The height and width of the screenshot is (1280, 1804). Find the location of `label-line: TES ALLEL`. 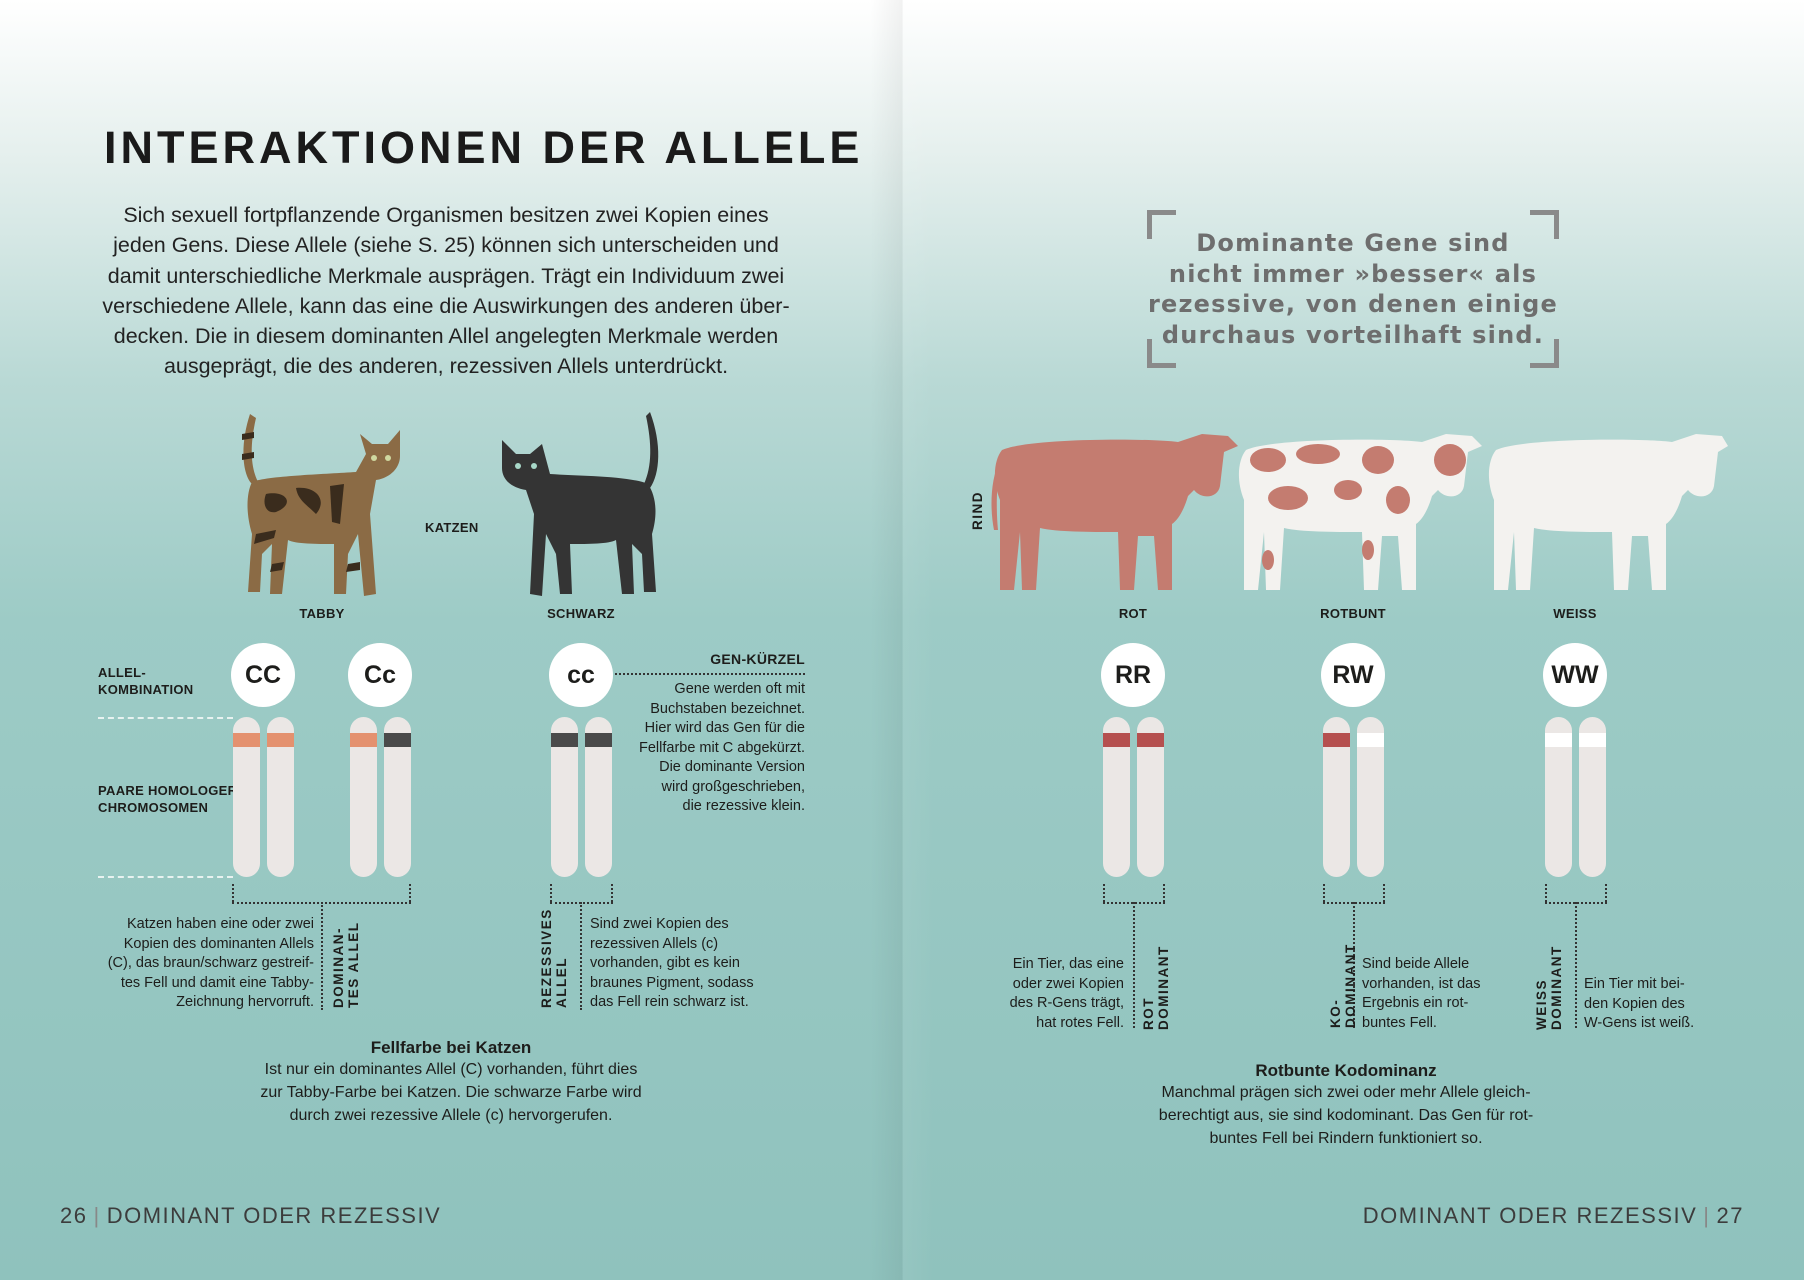

label-line: TES ALLEL is located at coordinates (353, 965).